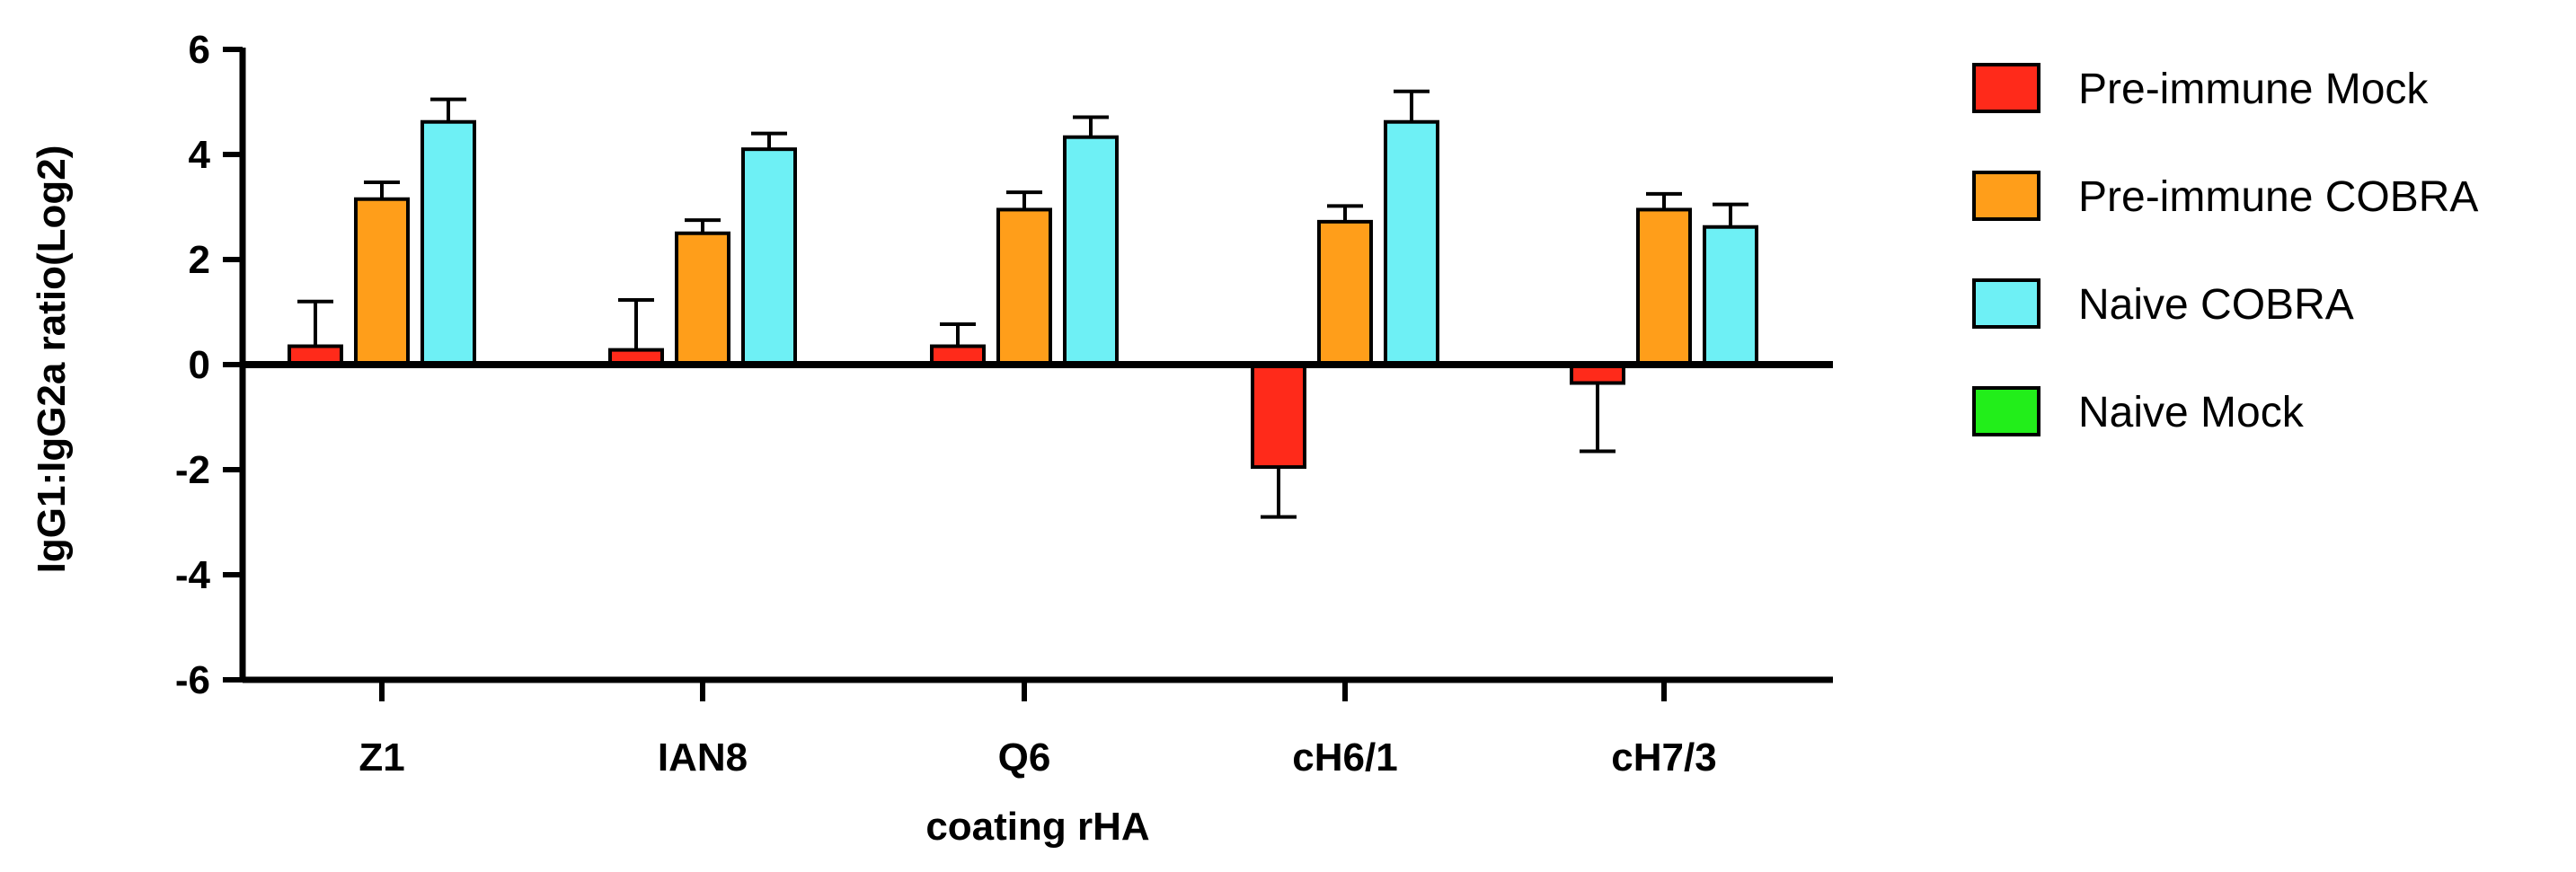  I want to click on error-bar-pre-immune-mock-ian8, so click(636, 324).